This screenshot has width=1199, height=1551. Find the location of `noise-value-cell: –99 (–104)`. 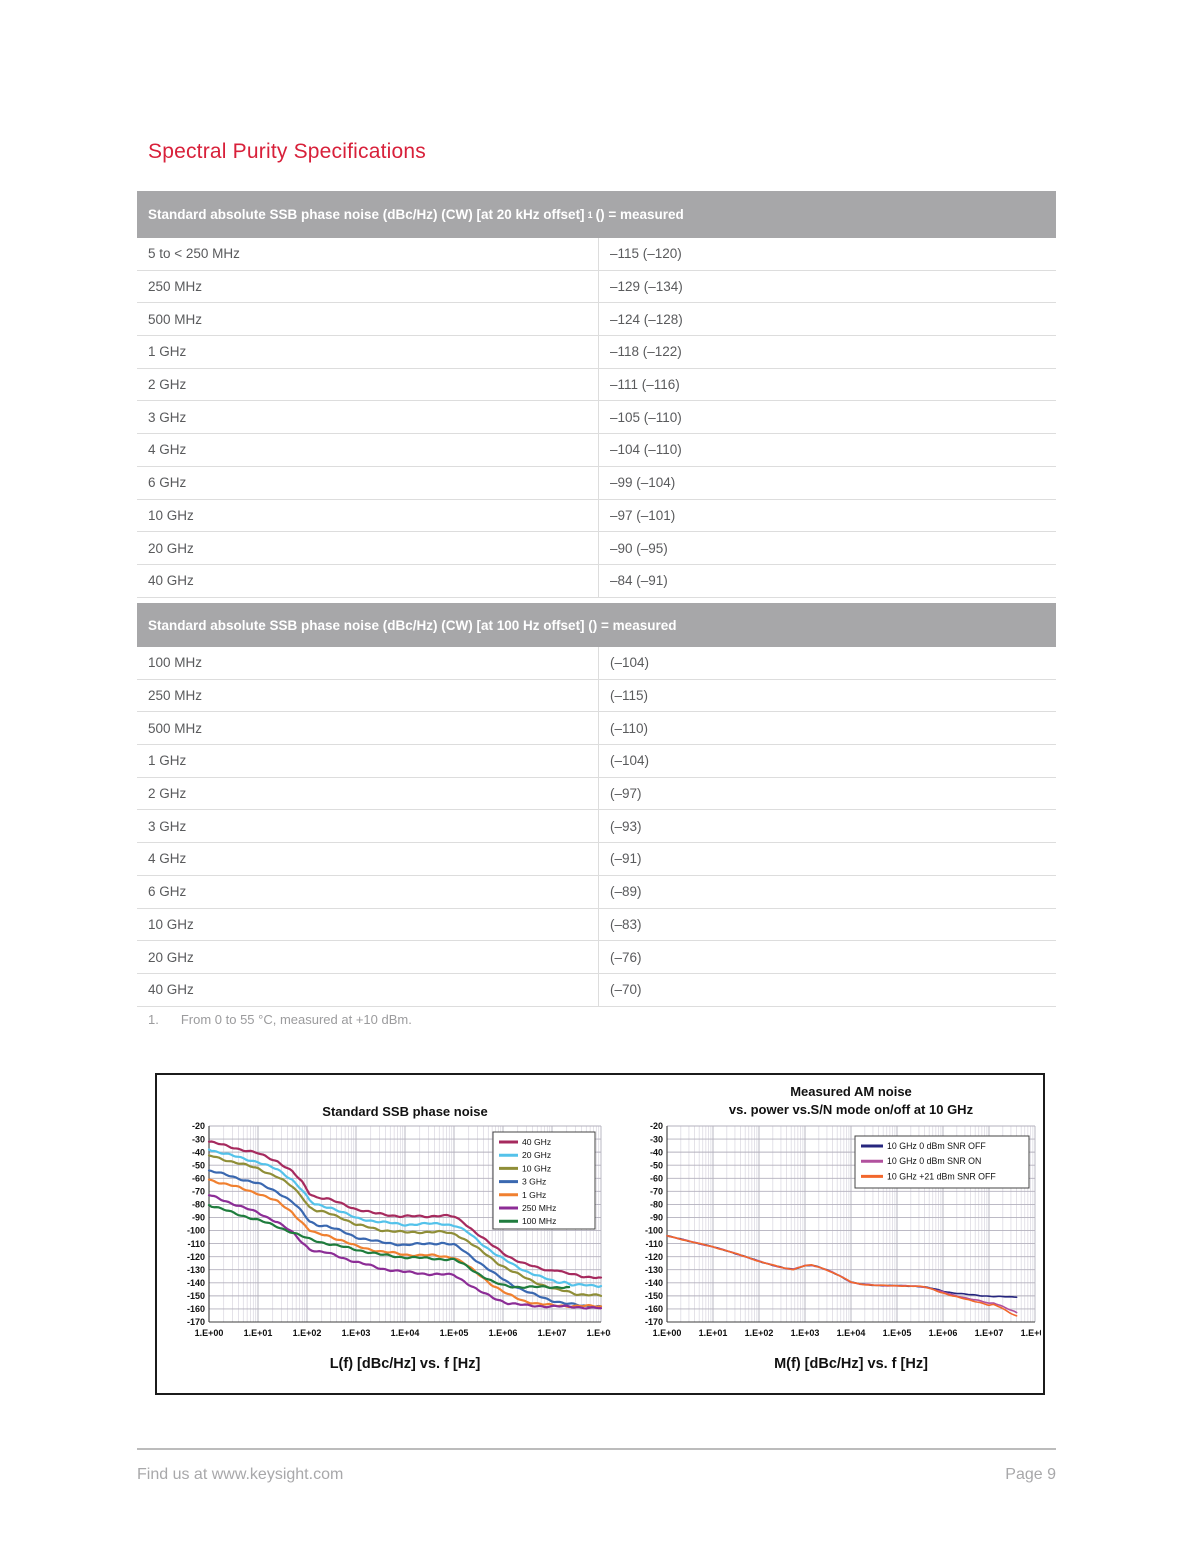

noise-value-cell: –99 (–104) is located at coordinates (643, 483).